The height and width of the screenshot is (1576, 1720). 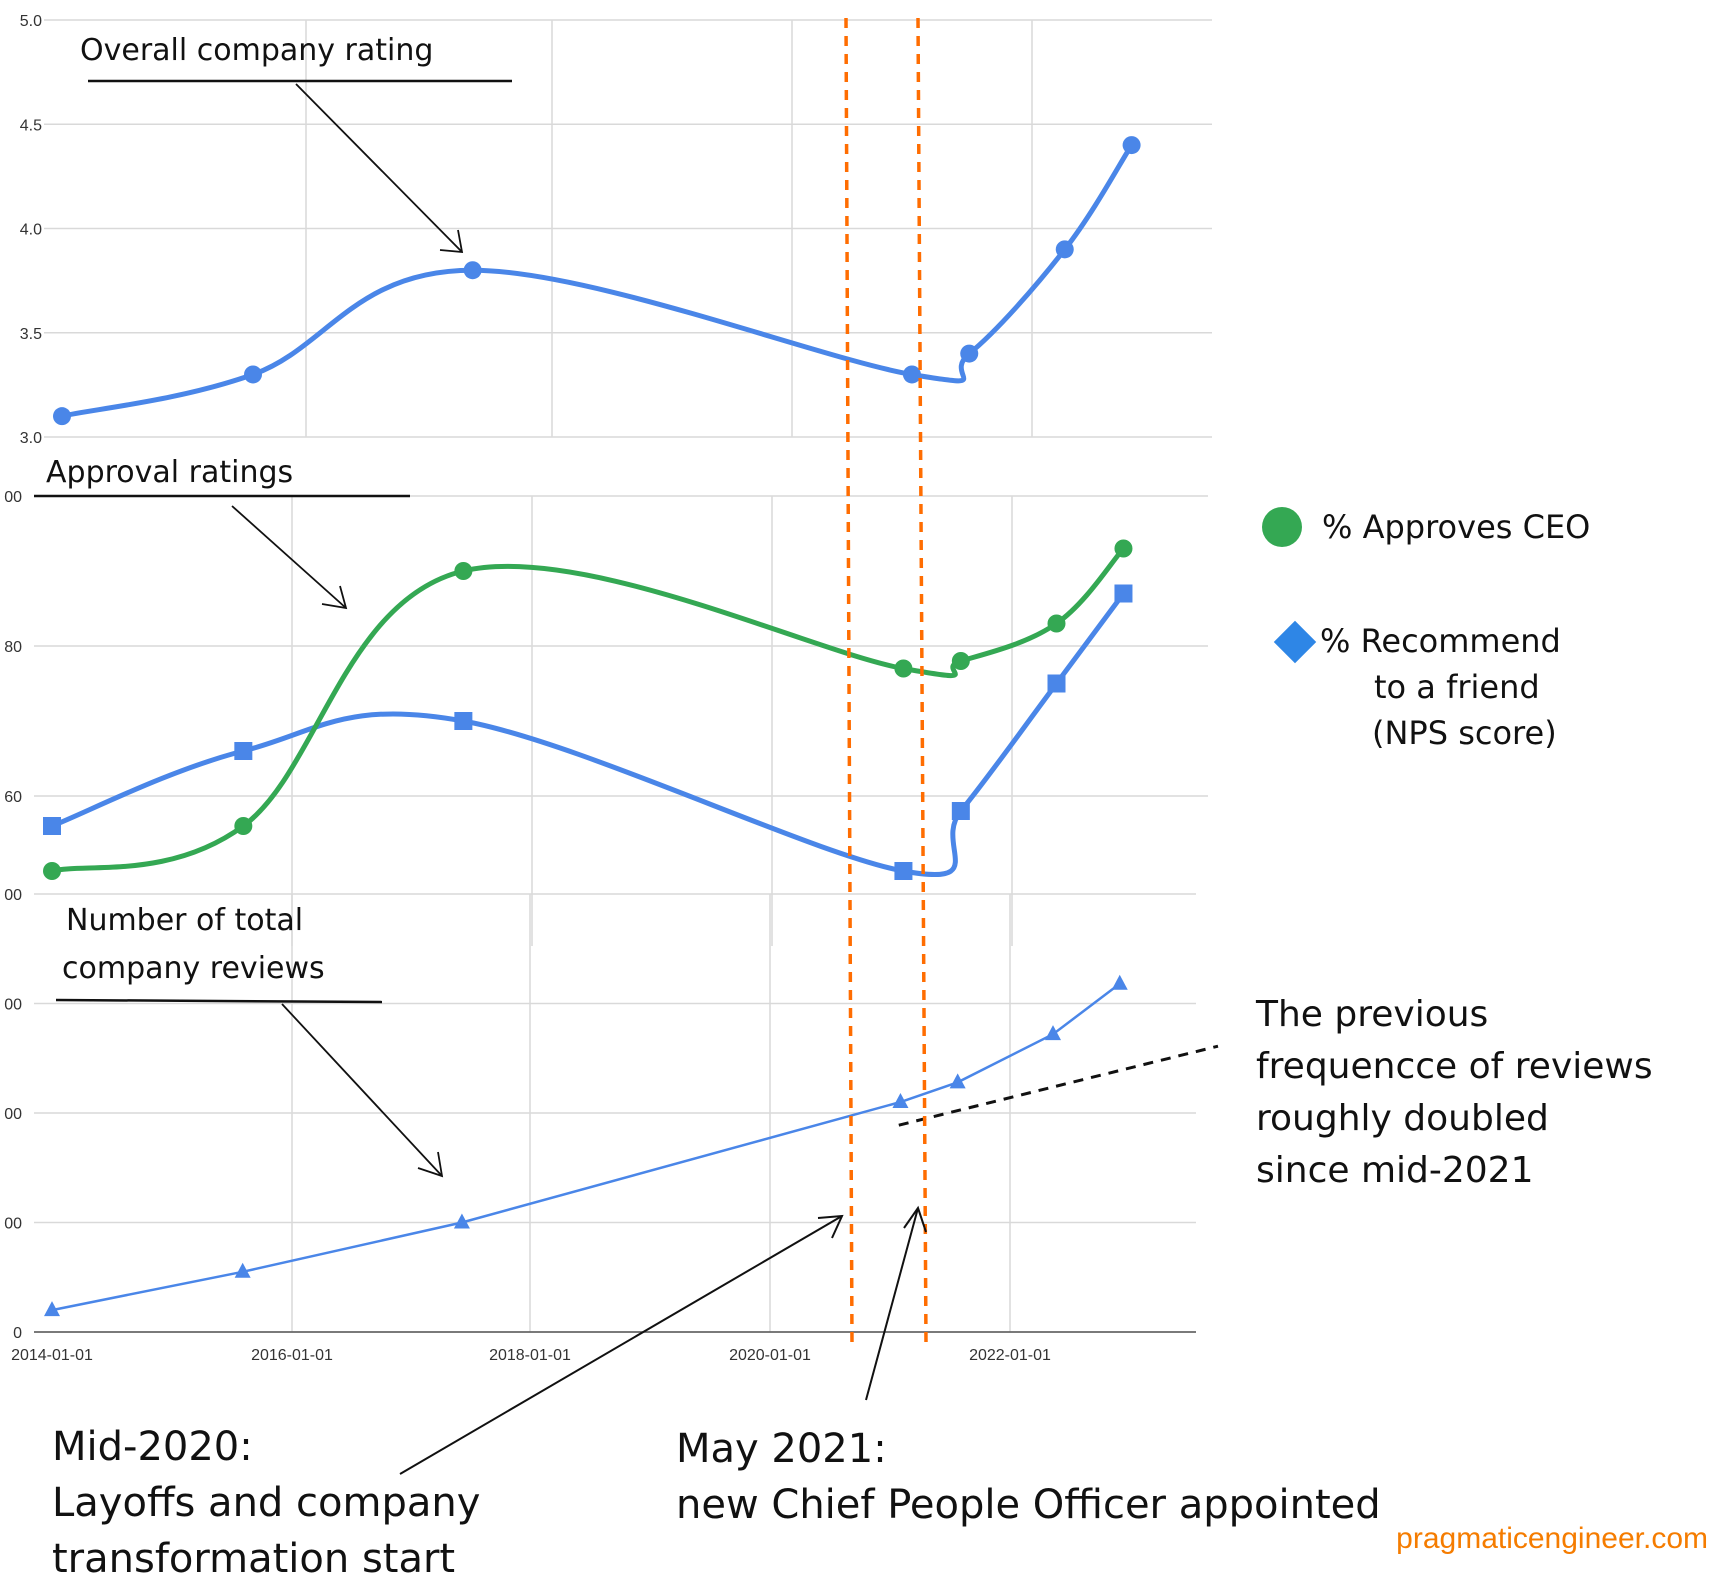 I want to click on approval-y-ticks: 60 80 00, so click(x=13, y=647).